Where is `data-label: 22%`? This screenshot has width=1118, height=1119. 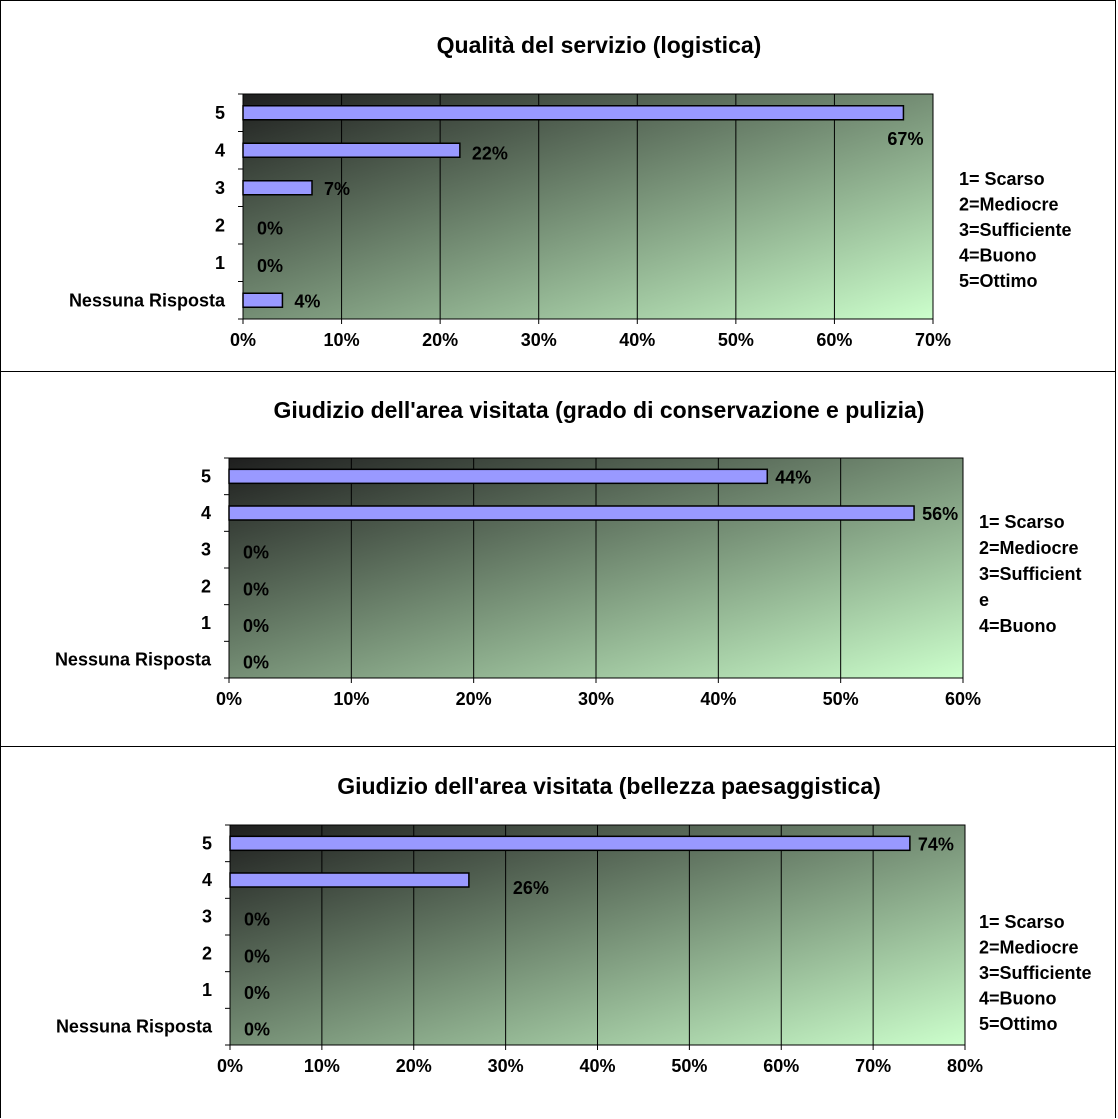
data-label: 22% is located at coordinates (490, 153).